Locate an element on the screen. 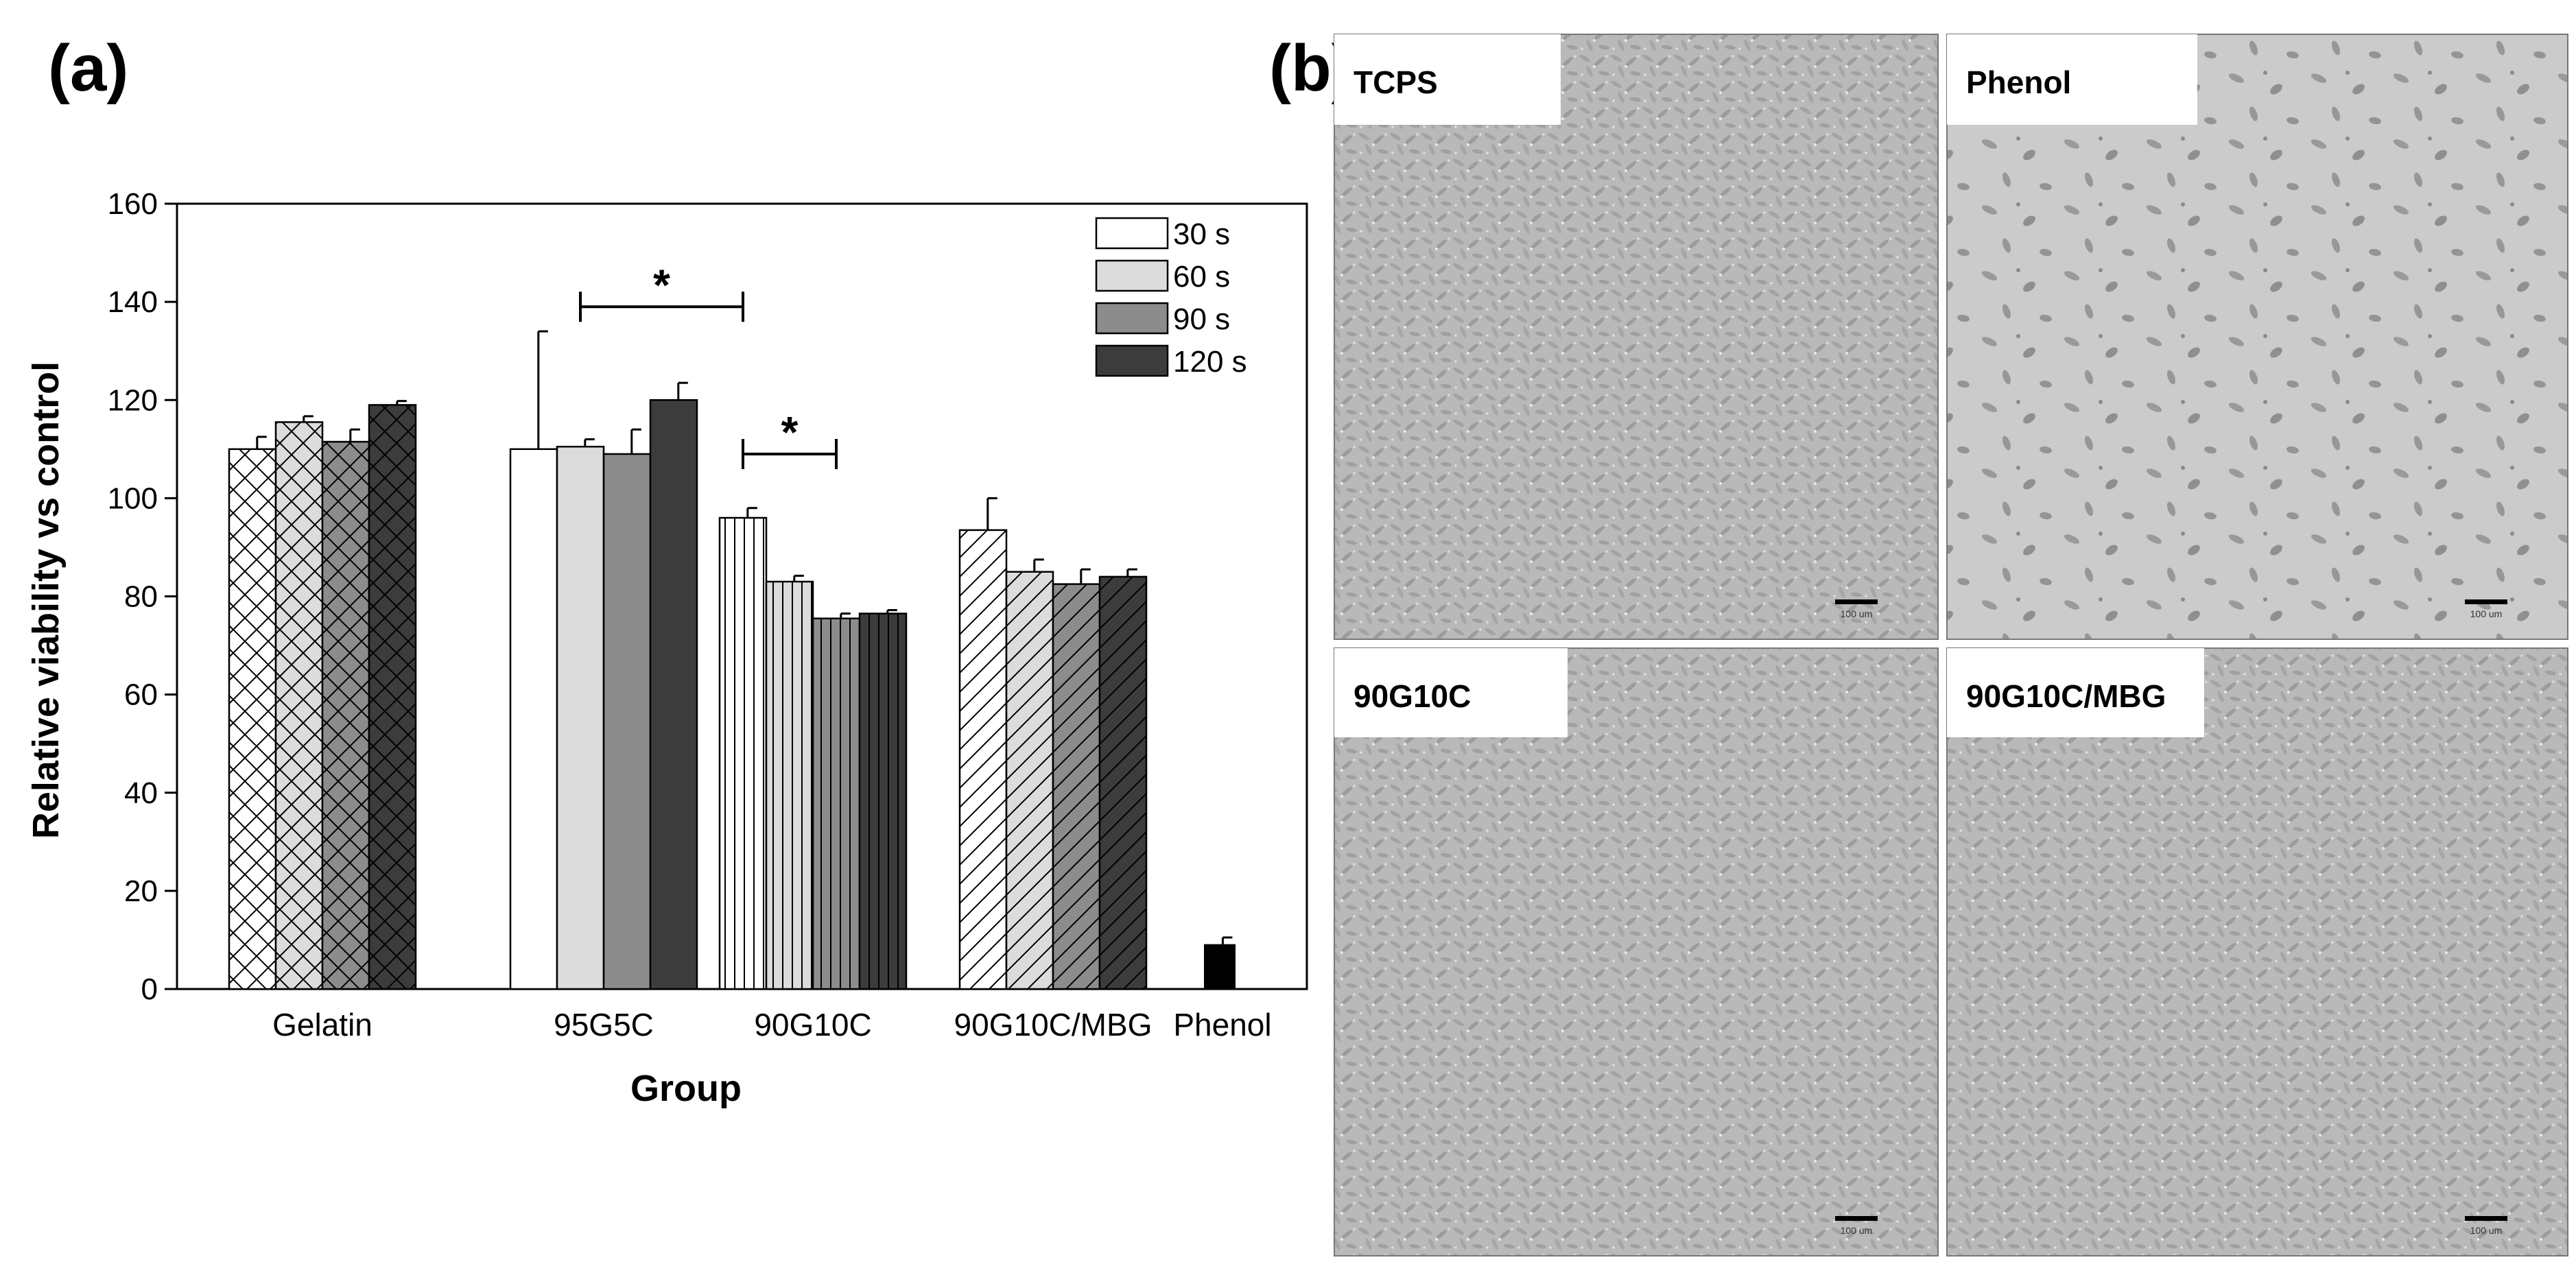  y-tick-label: 40 is located at coordinates (141, 793).